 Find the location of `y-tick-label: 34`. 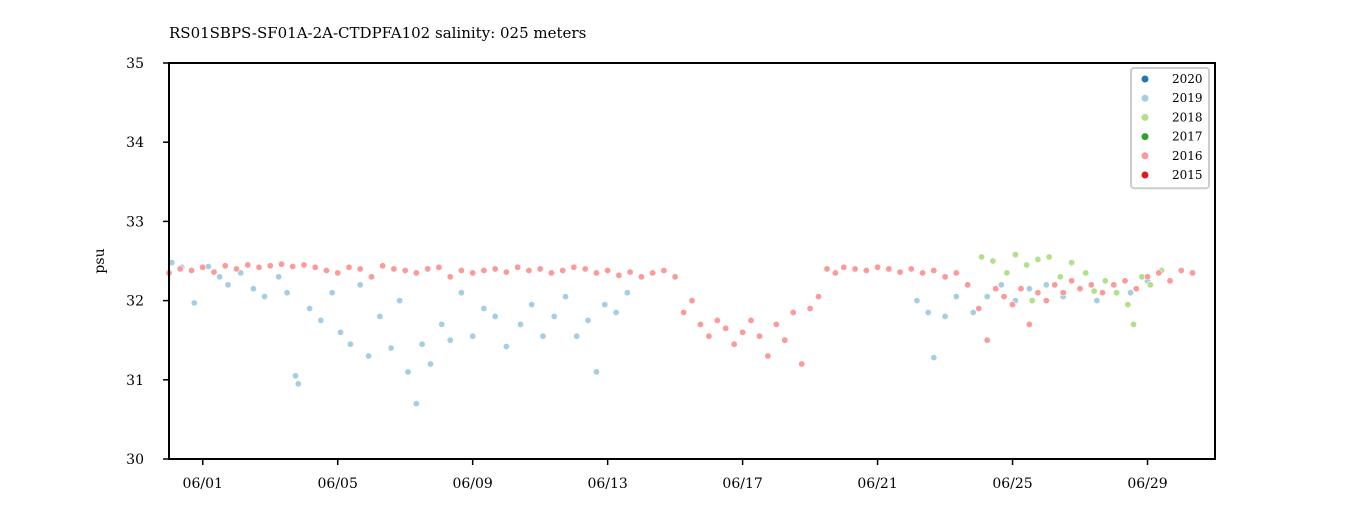

y-tick-label: 34 is located at coordinates (135, 143).